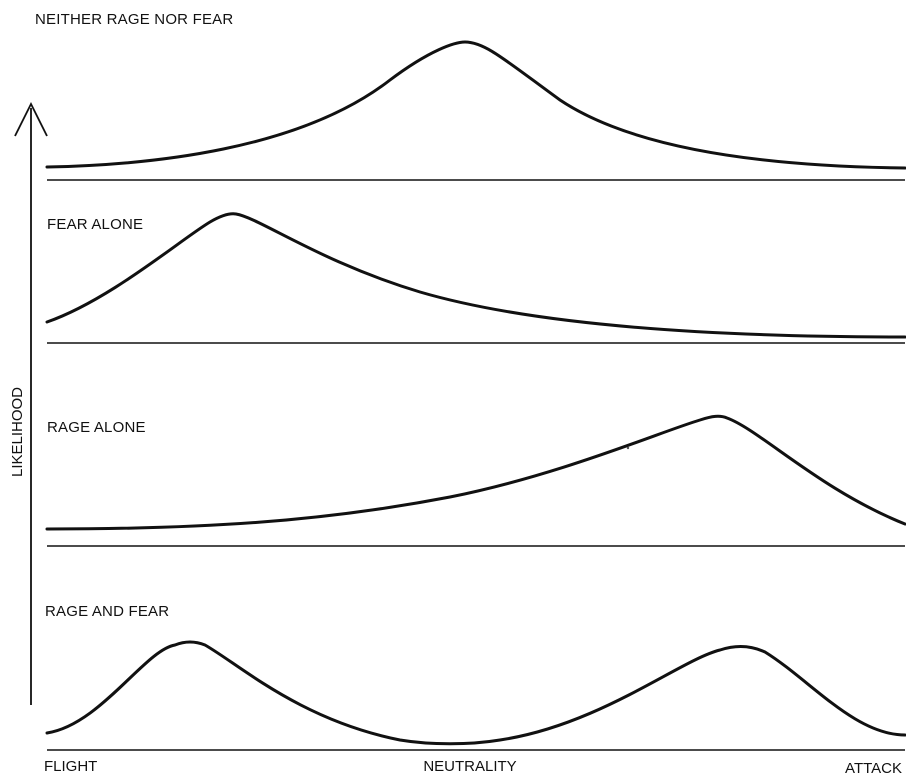 The height and width of the screenshot is (780, 906). I want to click on likelihood-axis: LIKELIHOOD, so click(28, 403).